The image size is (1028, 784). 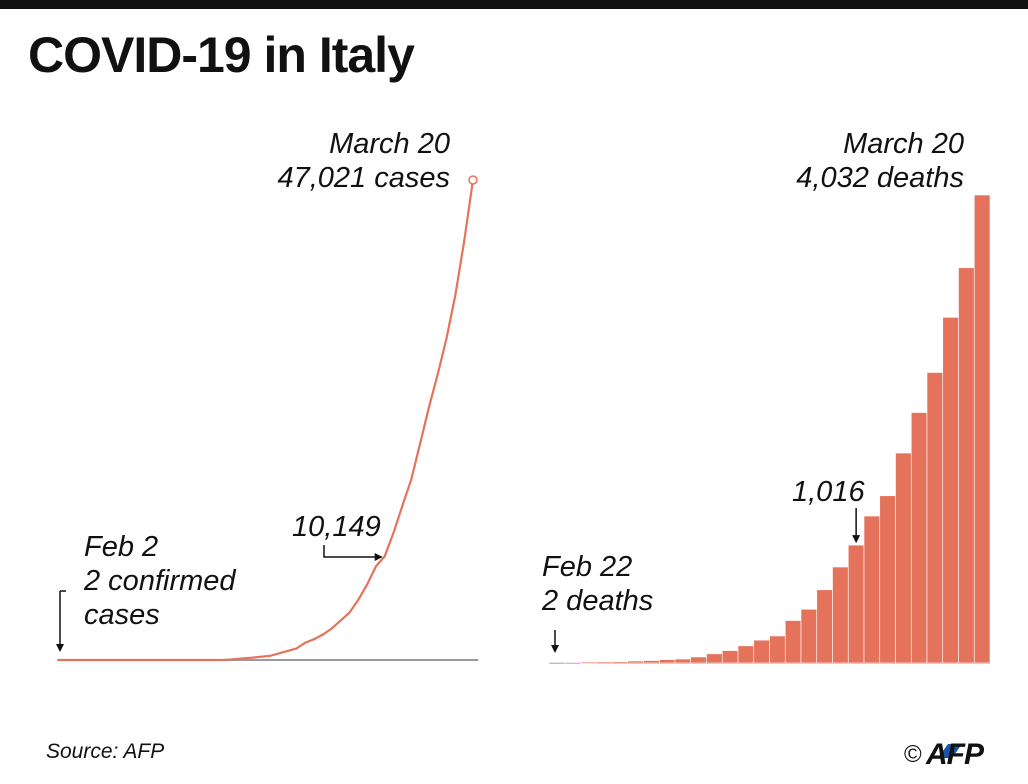 What do you see at coordinates (378, 557) in the screenshot?
I see `cases-mid-arrowhead` at bounding box center [378, 557].